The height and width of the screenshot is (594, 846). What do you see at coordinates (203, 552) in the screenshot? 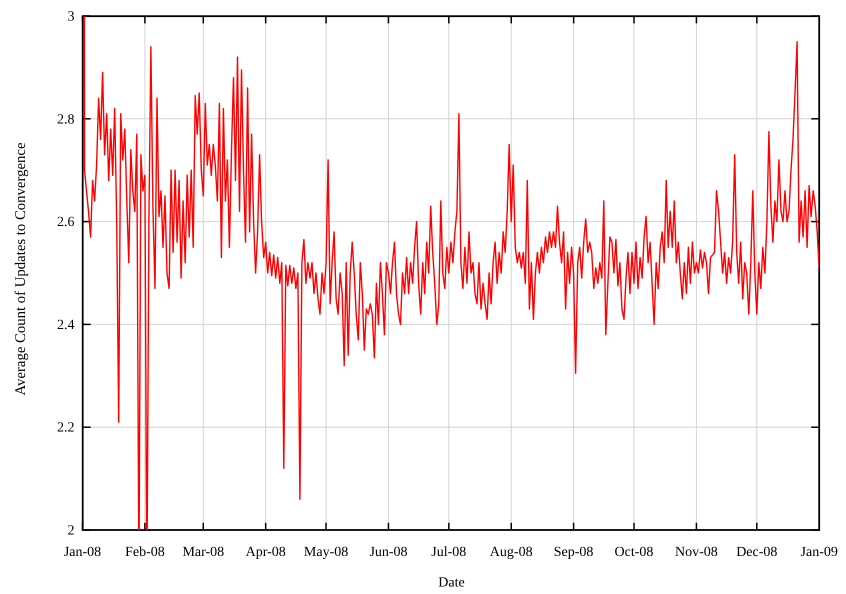
I see `svg-text: Mar-08` at bounding box center [203, 552].